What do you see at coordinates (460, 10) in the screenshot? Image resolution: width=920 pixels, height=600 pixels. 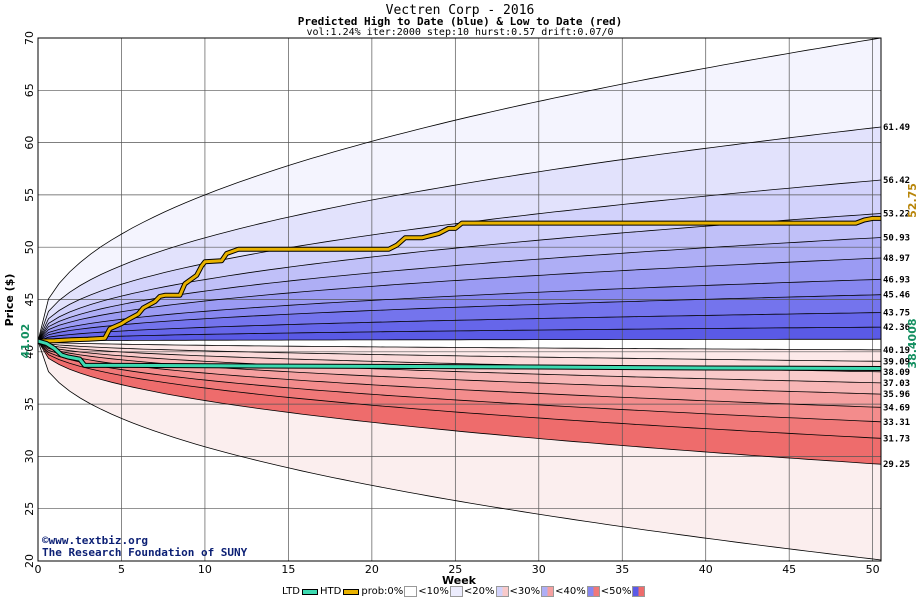 I see `chart-title: Vectren Corp - 2016` at bounding box center [460, 10].